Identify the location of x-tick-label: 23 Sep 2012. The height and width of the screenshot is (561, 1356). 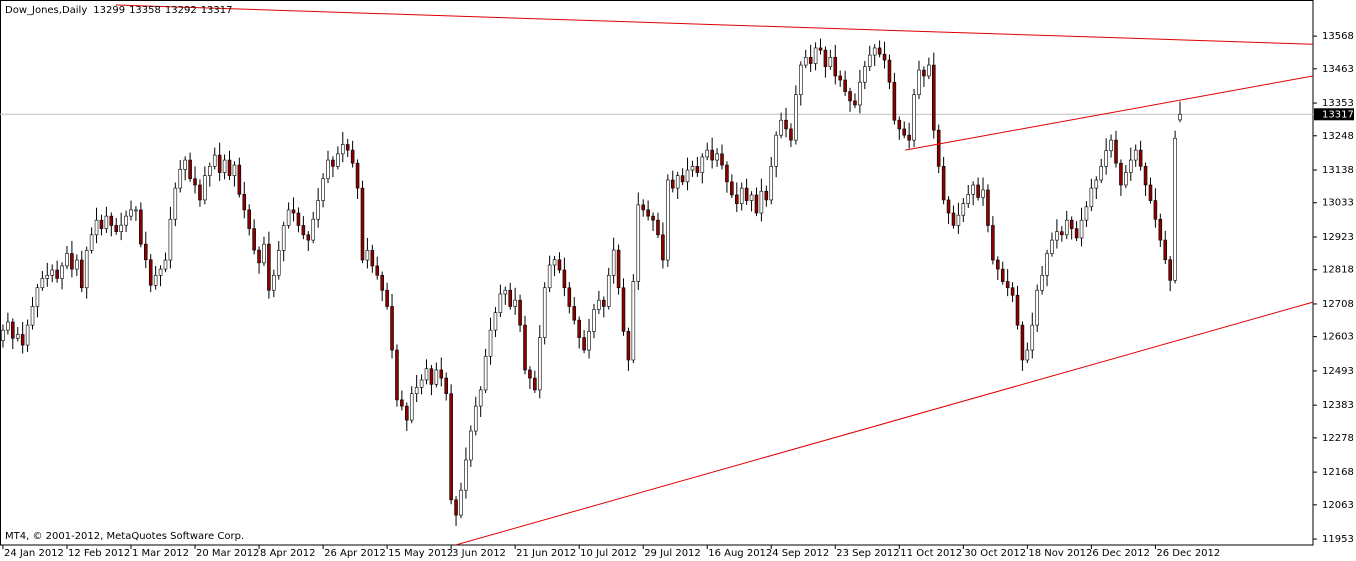
(867, 553).